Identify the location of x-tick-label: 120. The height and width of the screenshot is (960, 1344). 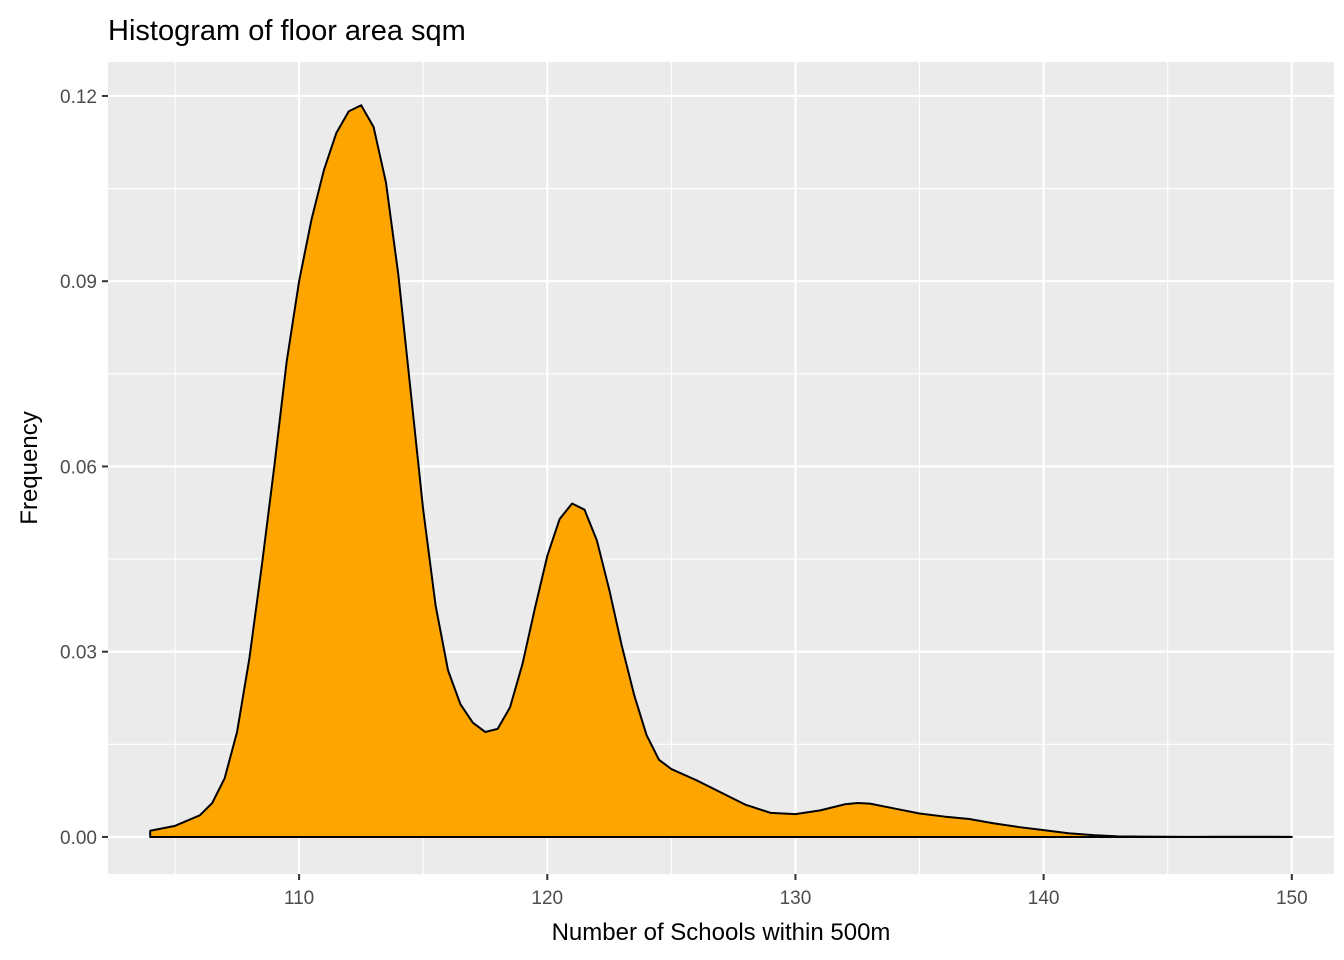
(547, 898).